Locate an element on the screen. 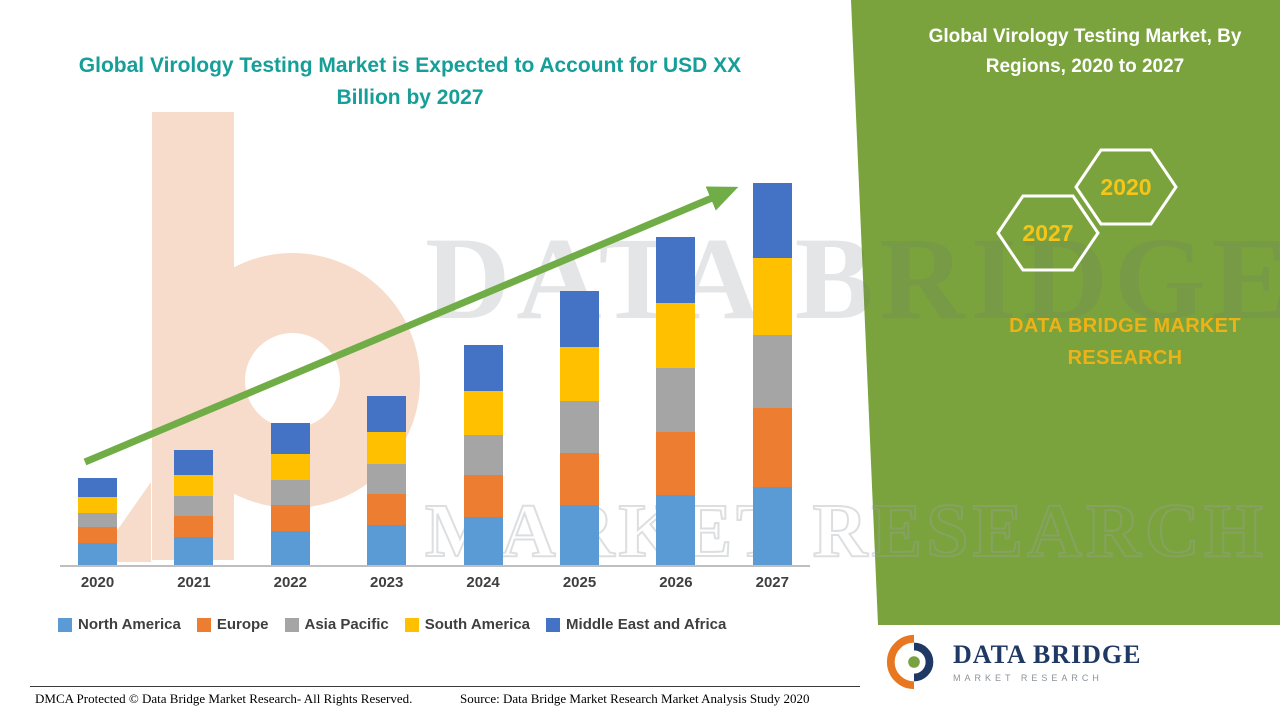 The image size is (1280, 720). hexagon-2027-label: 2027 is located at coordinates (1047, 233).